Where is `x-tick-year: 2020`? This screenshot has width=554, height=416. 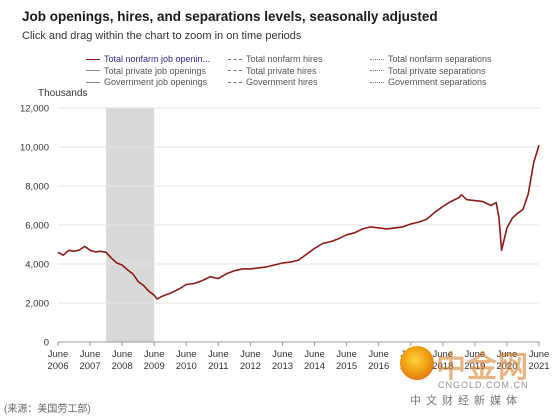
x-tick-year: 2020 is located at coordinates (506, 366).